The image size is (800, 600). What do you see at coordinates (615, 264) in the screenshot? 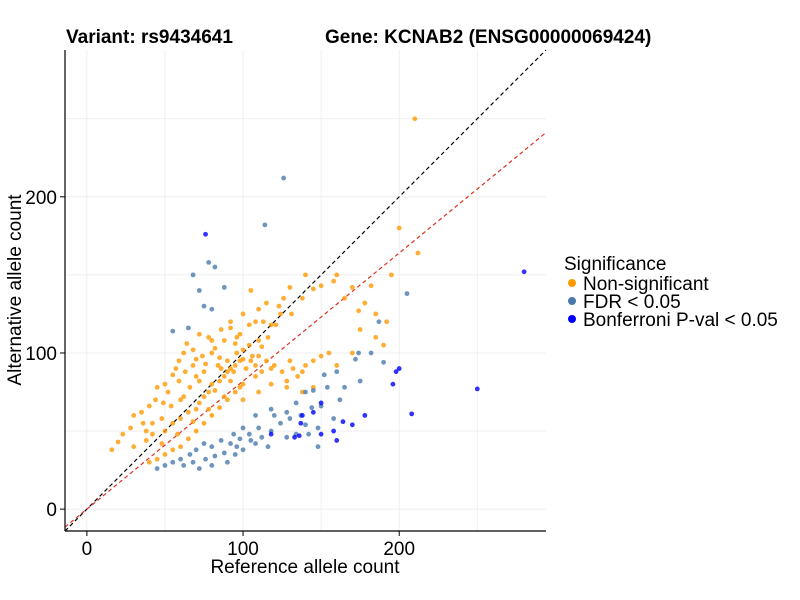
I see `legend-title: Significance` at bounding box center [615, 264].